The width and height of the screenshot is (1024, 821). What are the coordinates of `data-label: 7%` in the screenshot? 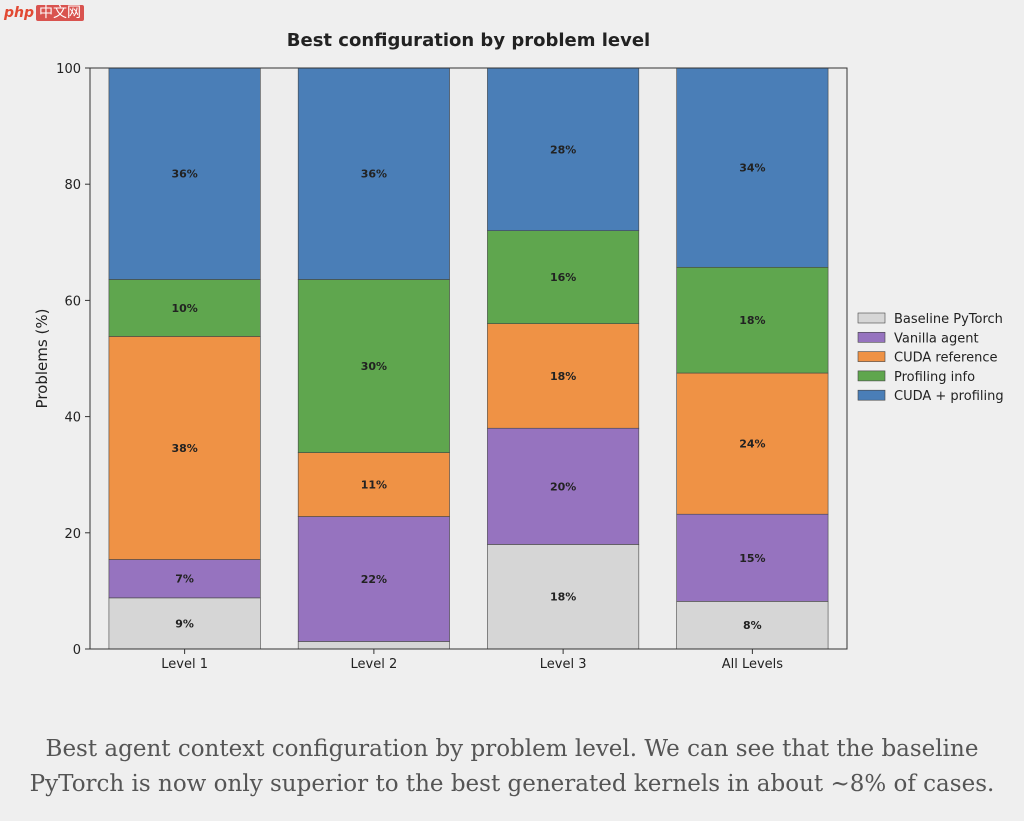 It's located at (184, 579).